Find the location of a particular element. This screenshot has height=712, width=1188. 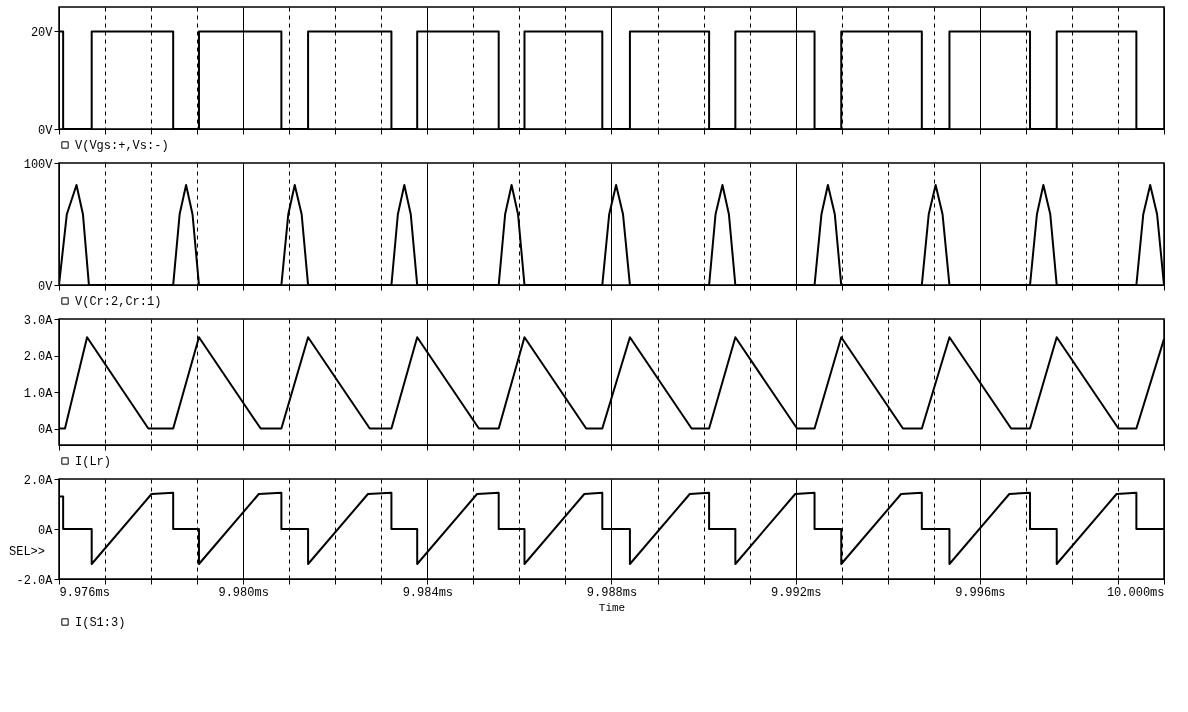

x-tick-label: 9.980ms is located at coordinates (243, 592).